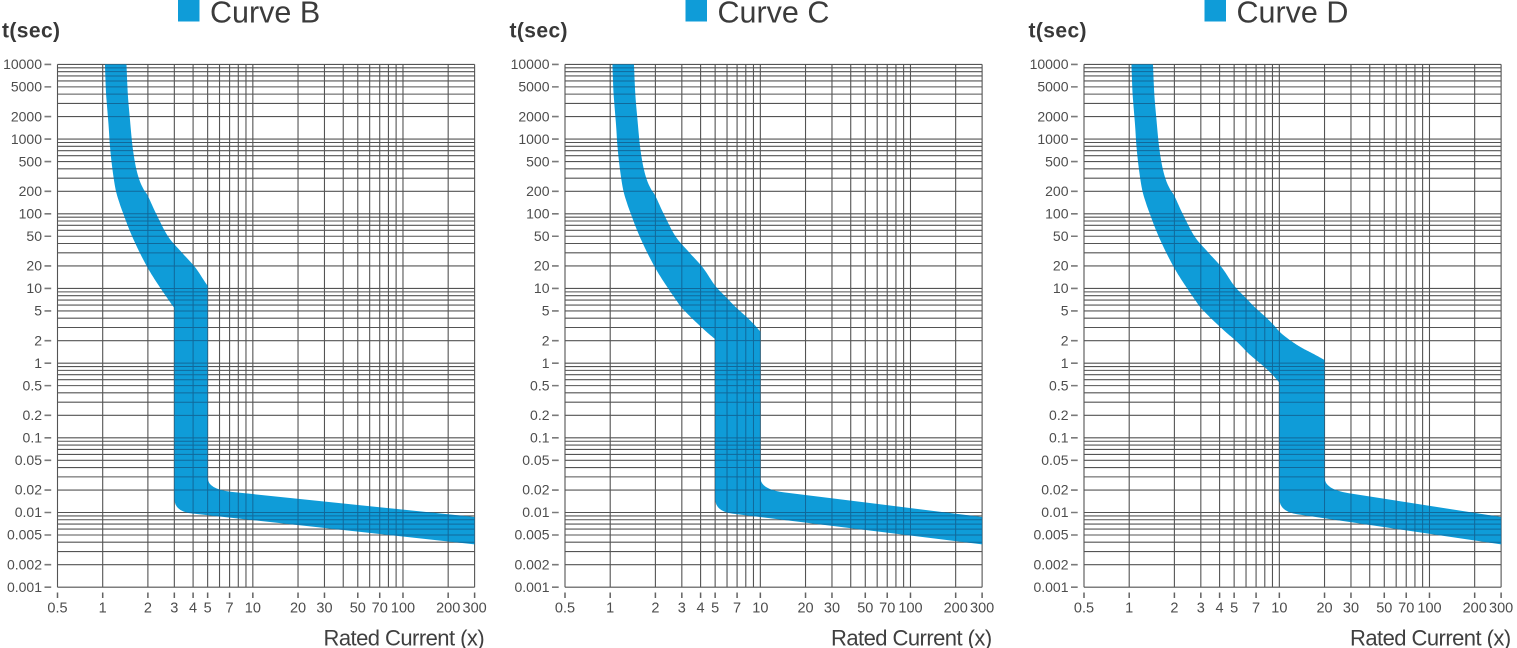 The height and width of the screenshot is (648, 1517). Describe the element at coordinates (1293, 15) in the screenshot. I see `svg-text: Curve D` at that location.